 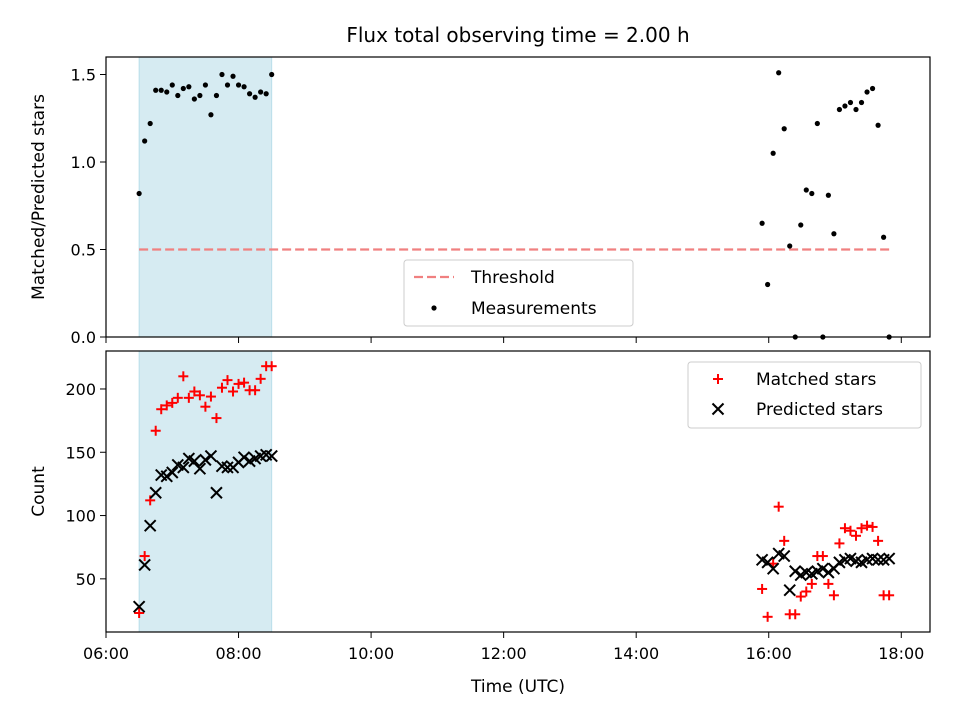 What do you see at coordinates (718, 379) in the screenshot?
I see `legend-plus-marker` at bounding box center [718, 379].